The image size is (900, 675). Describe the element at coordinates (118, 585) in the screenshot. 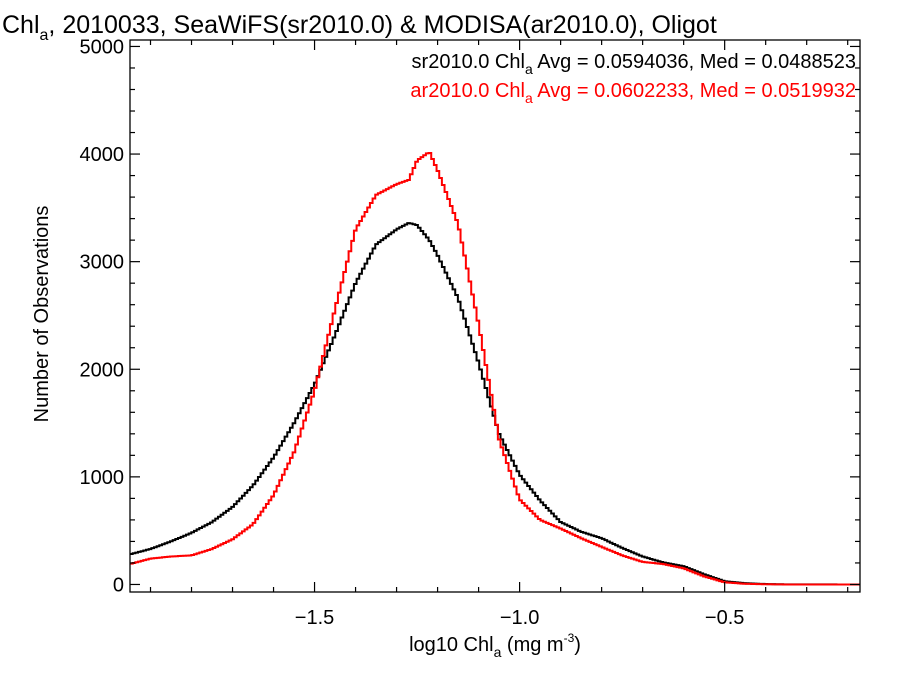

I see `y-tick-label: 0` at that location.